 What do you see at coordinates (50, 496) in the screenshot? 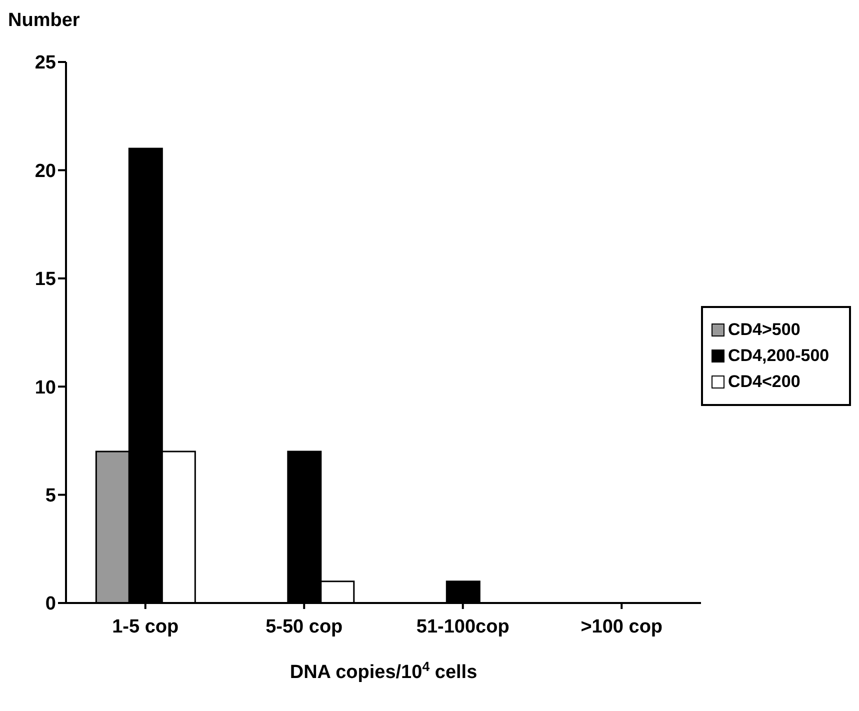
I see `y-tick-label: 5` at bounding box center [50, 496].